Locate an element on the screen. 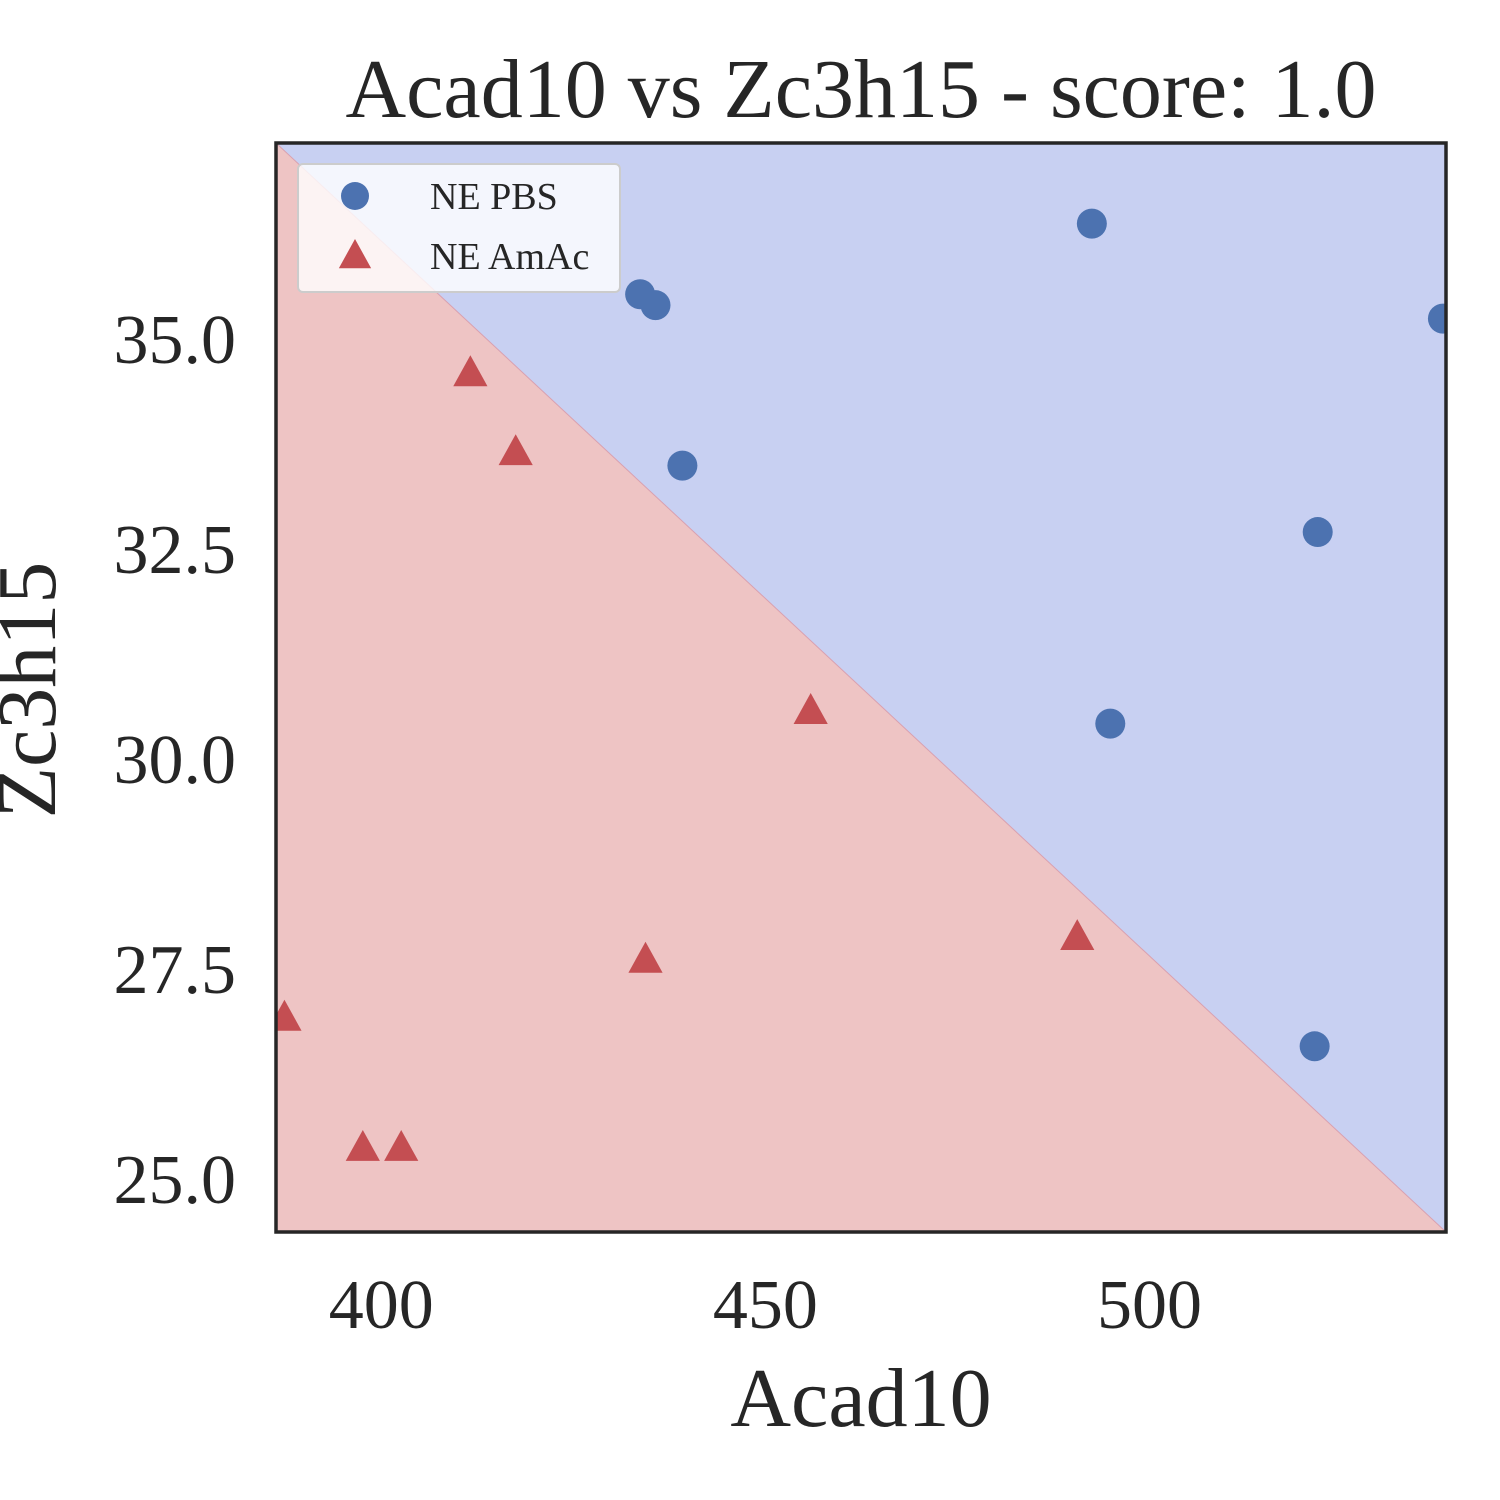 The height and width of the screenshot is (1500, 1500). x-tick-label: 450 is located at coordinates (765, 1305).